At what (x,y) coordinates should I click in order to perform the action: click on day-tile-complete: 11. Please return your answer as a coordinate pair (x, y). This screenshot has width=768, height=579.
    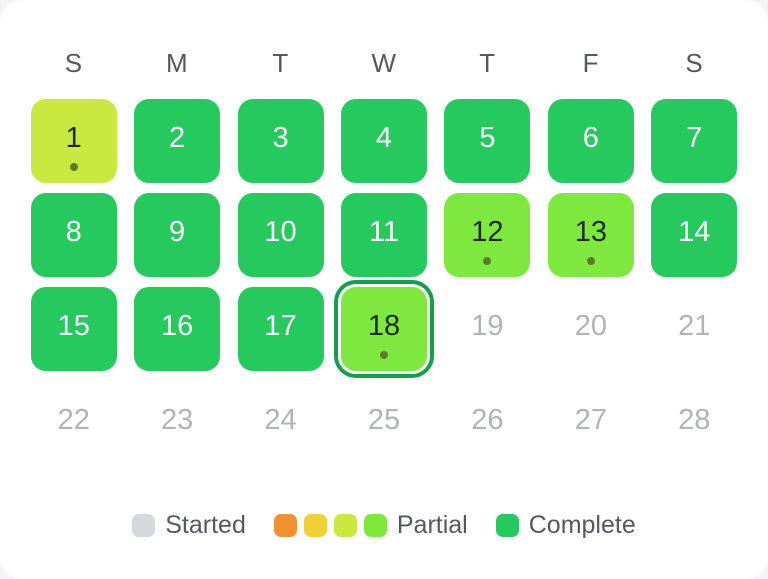
    Looking at the image, I should click on (383, 235).